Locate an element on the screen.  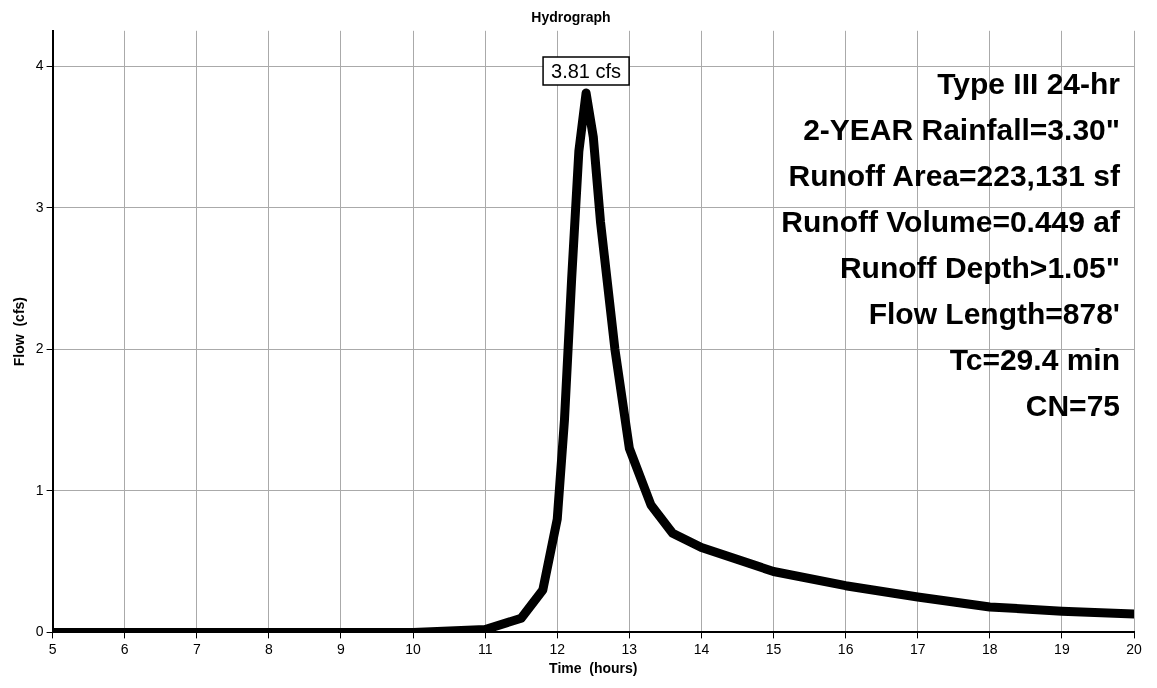
annotation: 2-YEAR Rainfall=3.30" is located at coordinates (961, 130).